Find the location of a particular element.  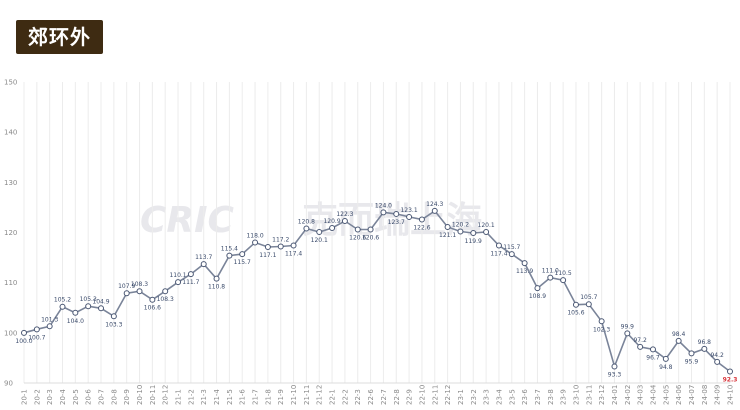

data-label: 120.9 is located at coordinates (331, 221).